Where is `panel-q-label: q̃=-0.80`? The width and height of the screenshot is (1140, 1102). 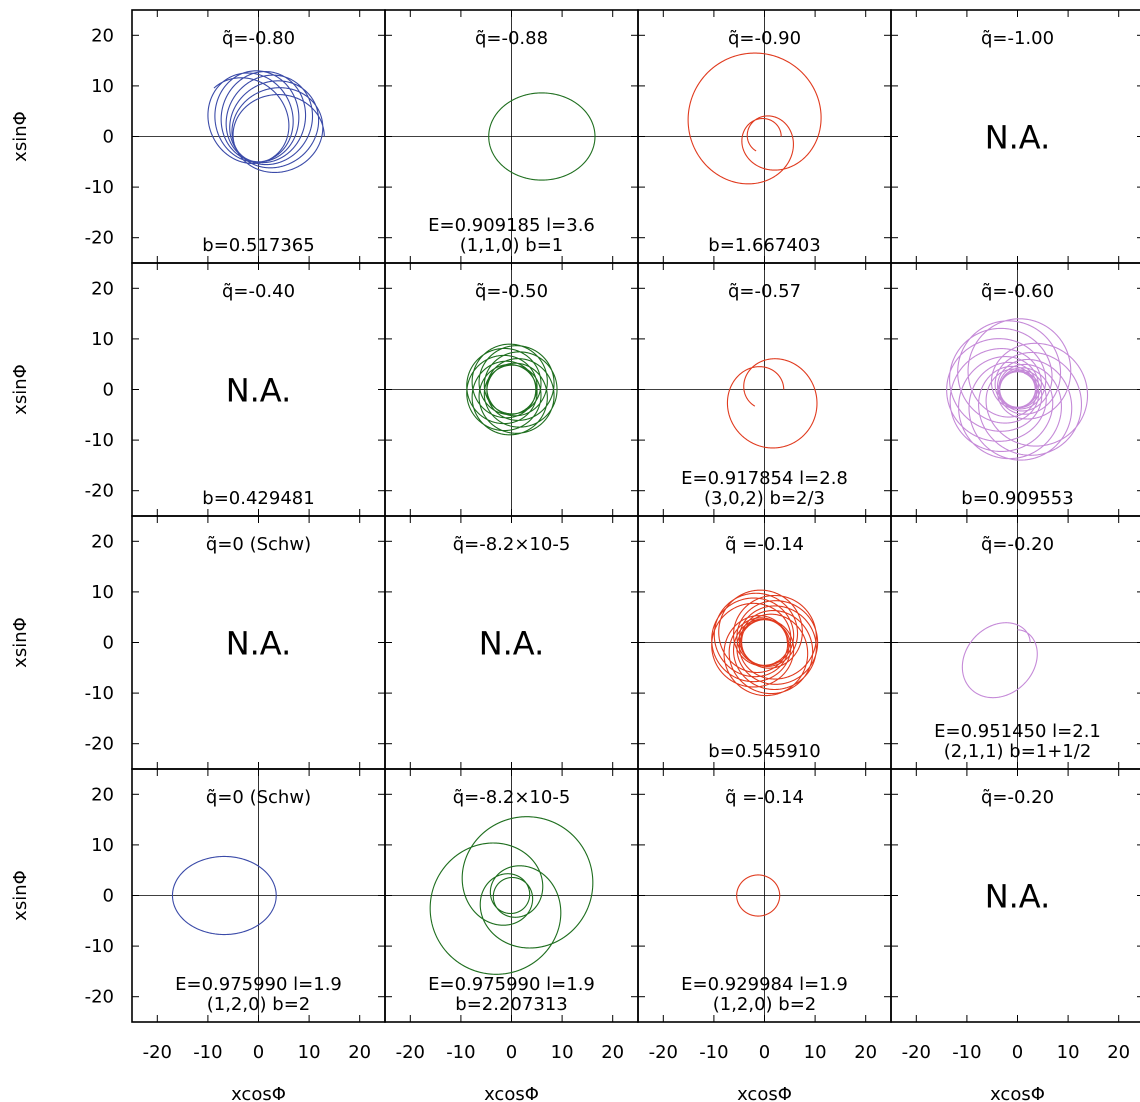
panel-q-label: q̃=-0.80 is located at coordinates (258, 38).